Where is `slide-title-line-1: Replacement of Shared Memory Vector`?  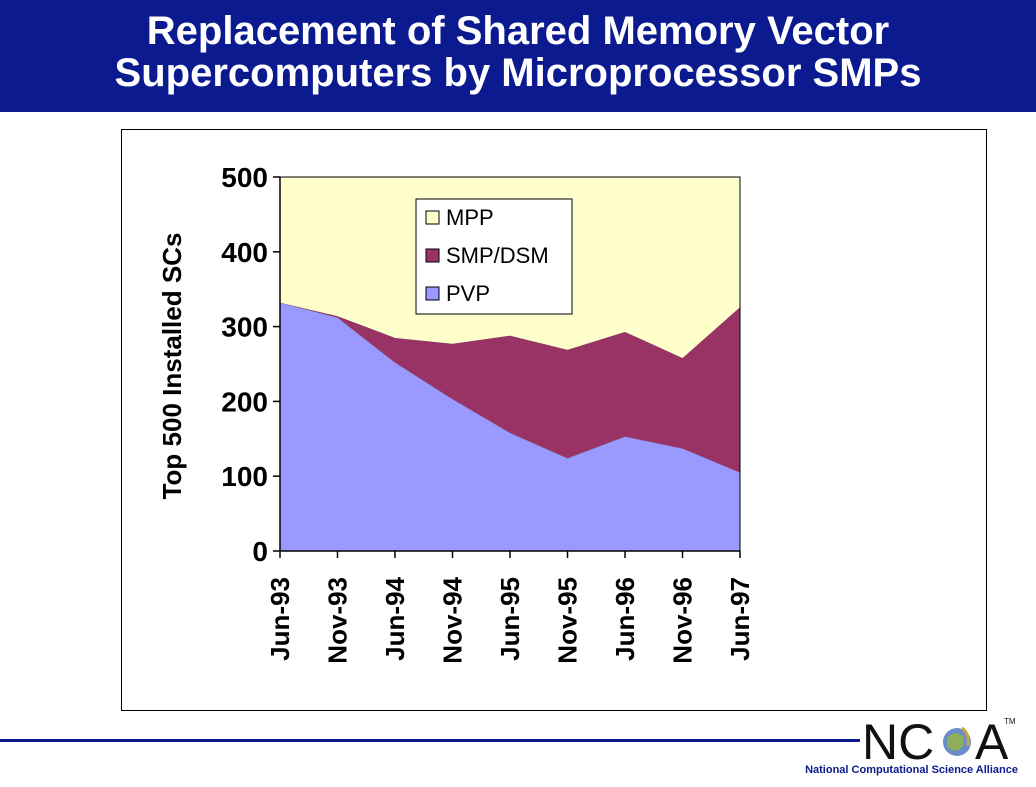
slide-title-line-1: Replacement of Shared Memory Vector is located at coordinates (518, 31).